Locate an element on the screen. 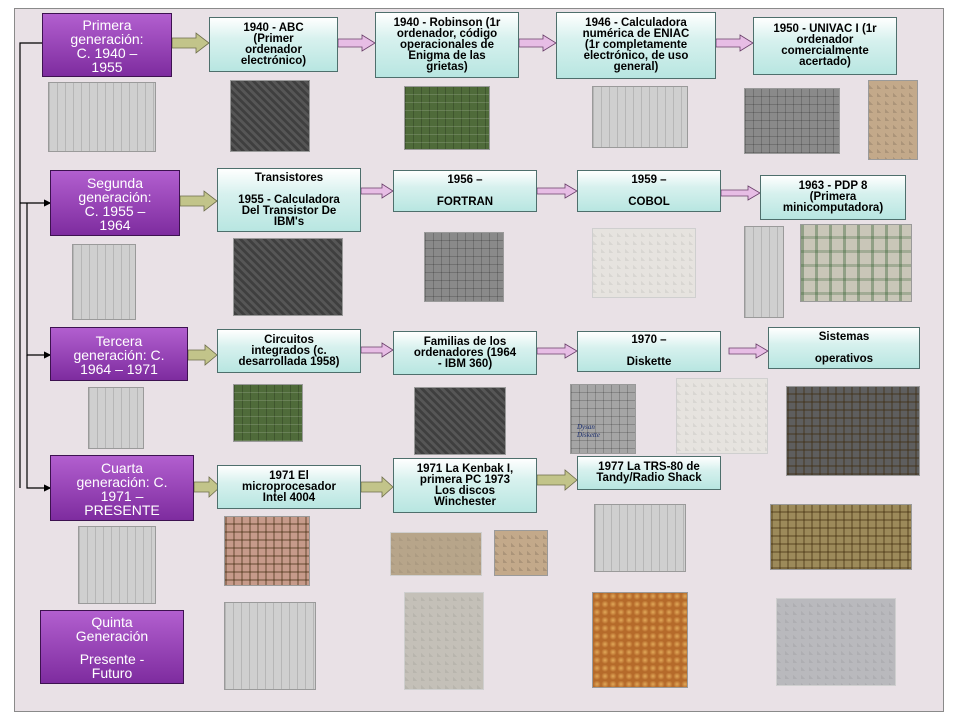 The height and width of the screenshot is (720, 960). photo-transistor-calculator is located at coordinates (288, 277).